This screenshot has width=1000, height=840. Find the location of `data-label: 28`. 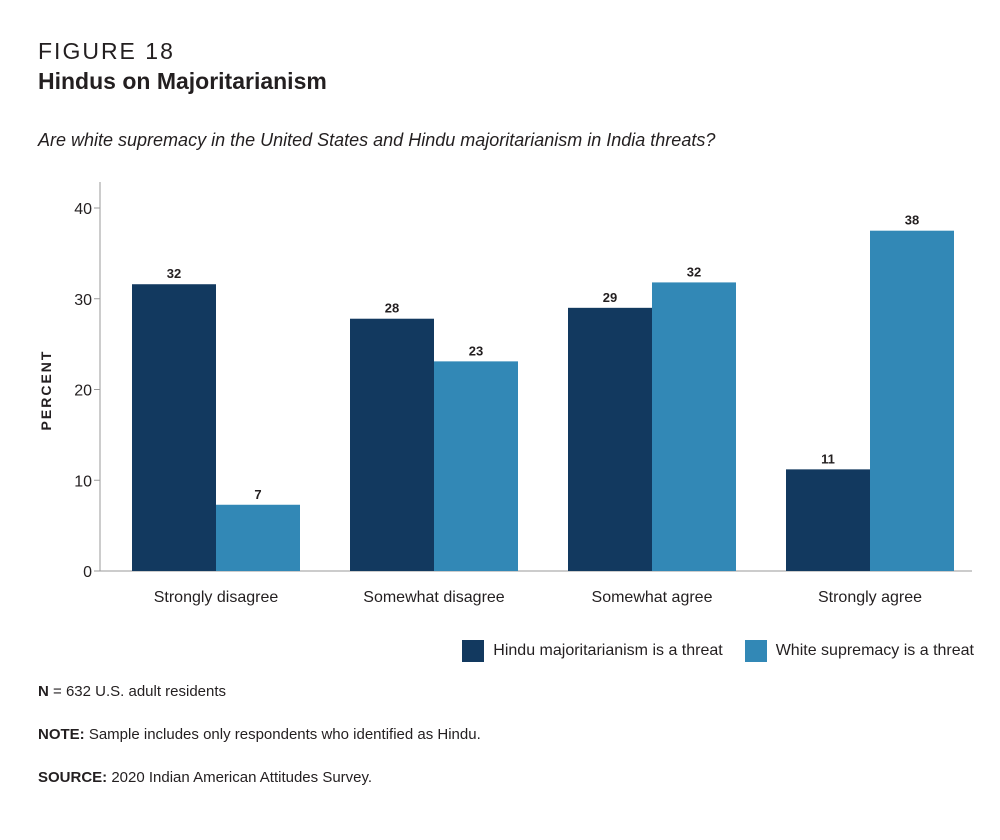

data-label: 28 is located at coordinates (392, 308).